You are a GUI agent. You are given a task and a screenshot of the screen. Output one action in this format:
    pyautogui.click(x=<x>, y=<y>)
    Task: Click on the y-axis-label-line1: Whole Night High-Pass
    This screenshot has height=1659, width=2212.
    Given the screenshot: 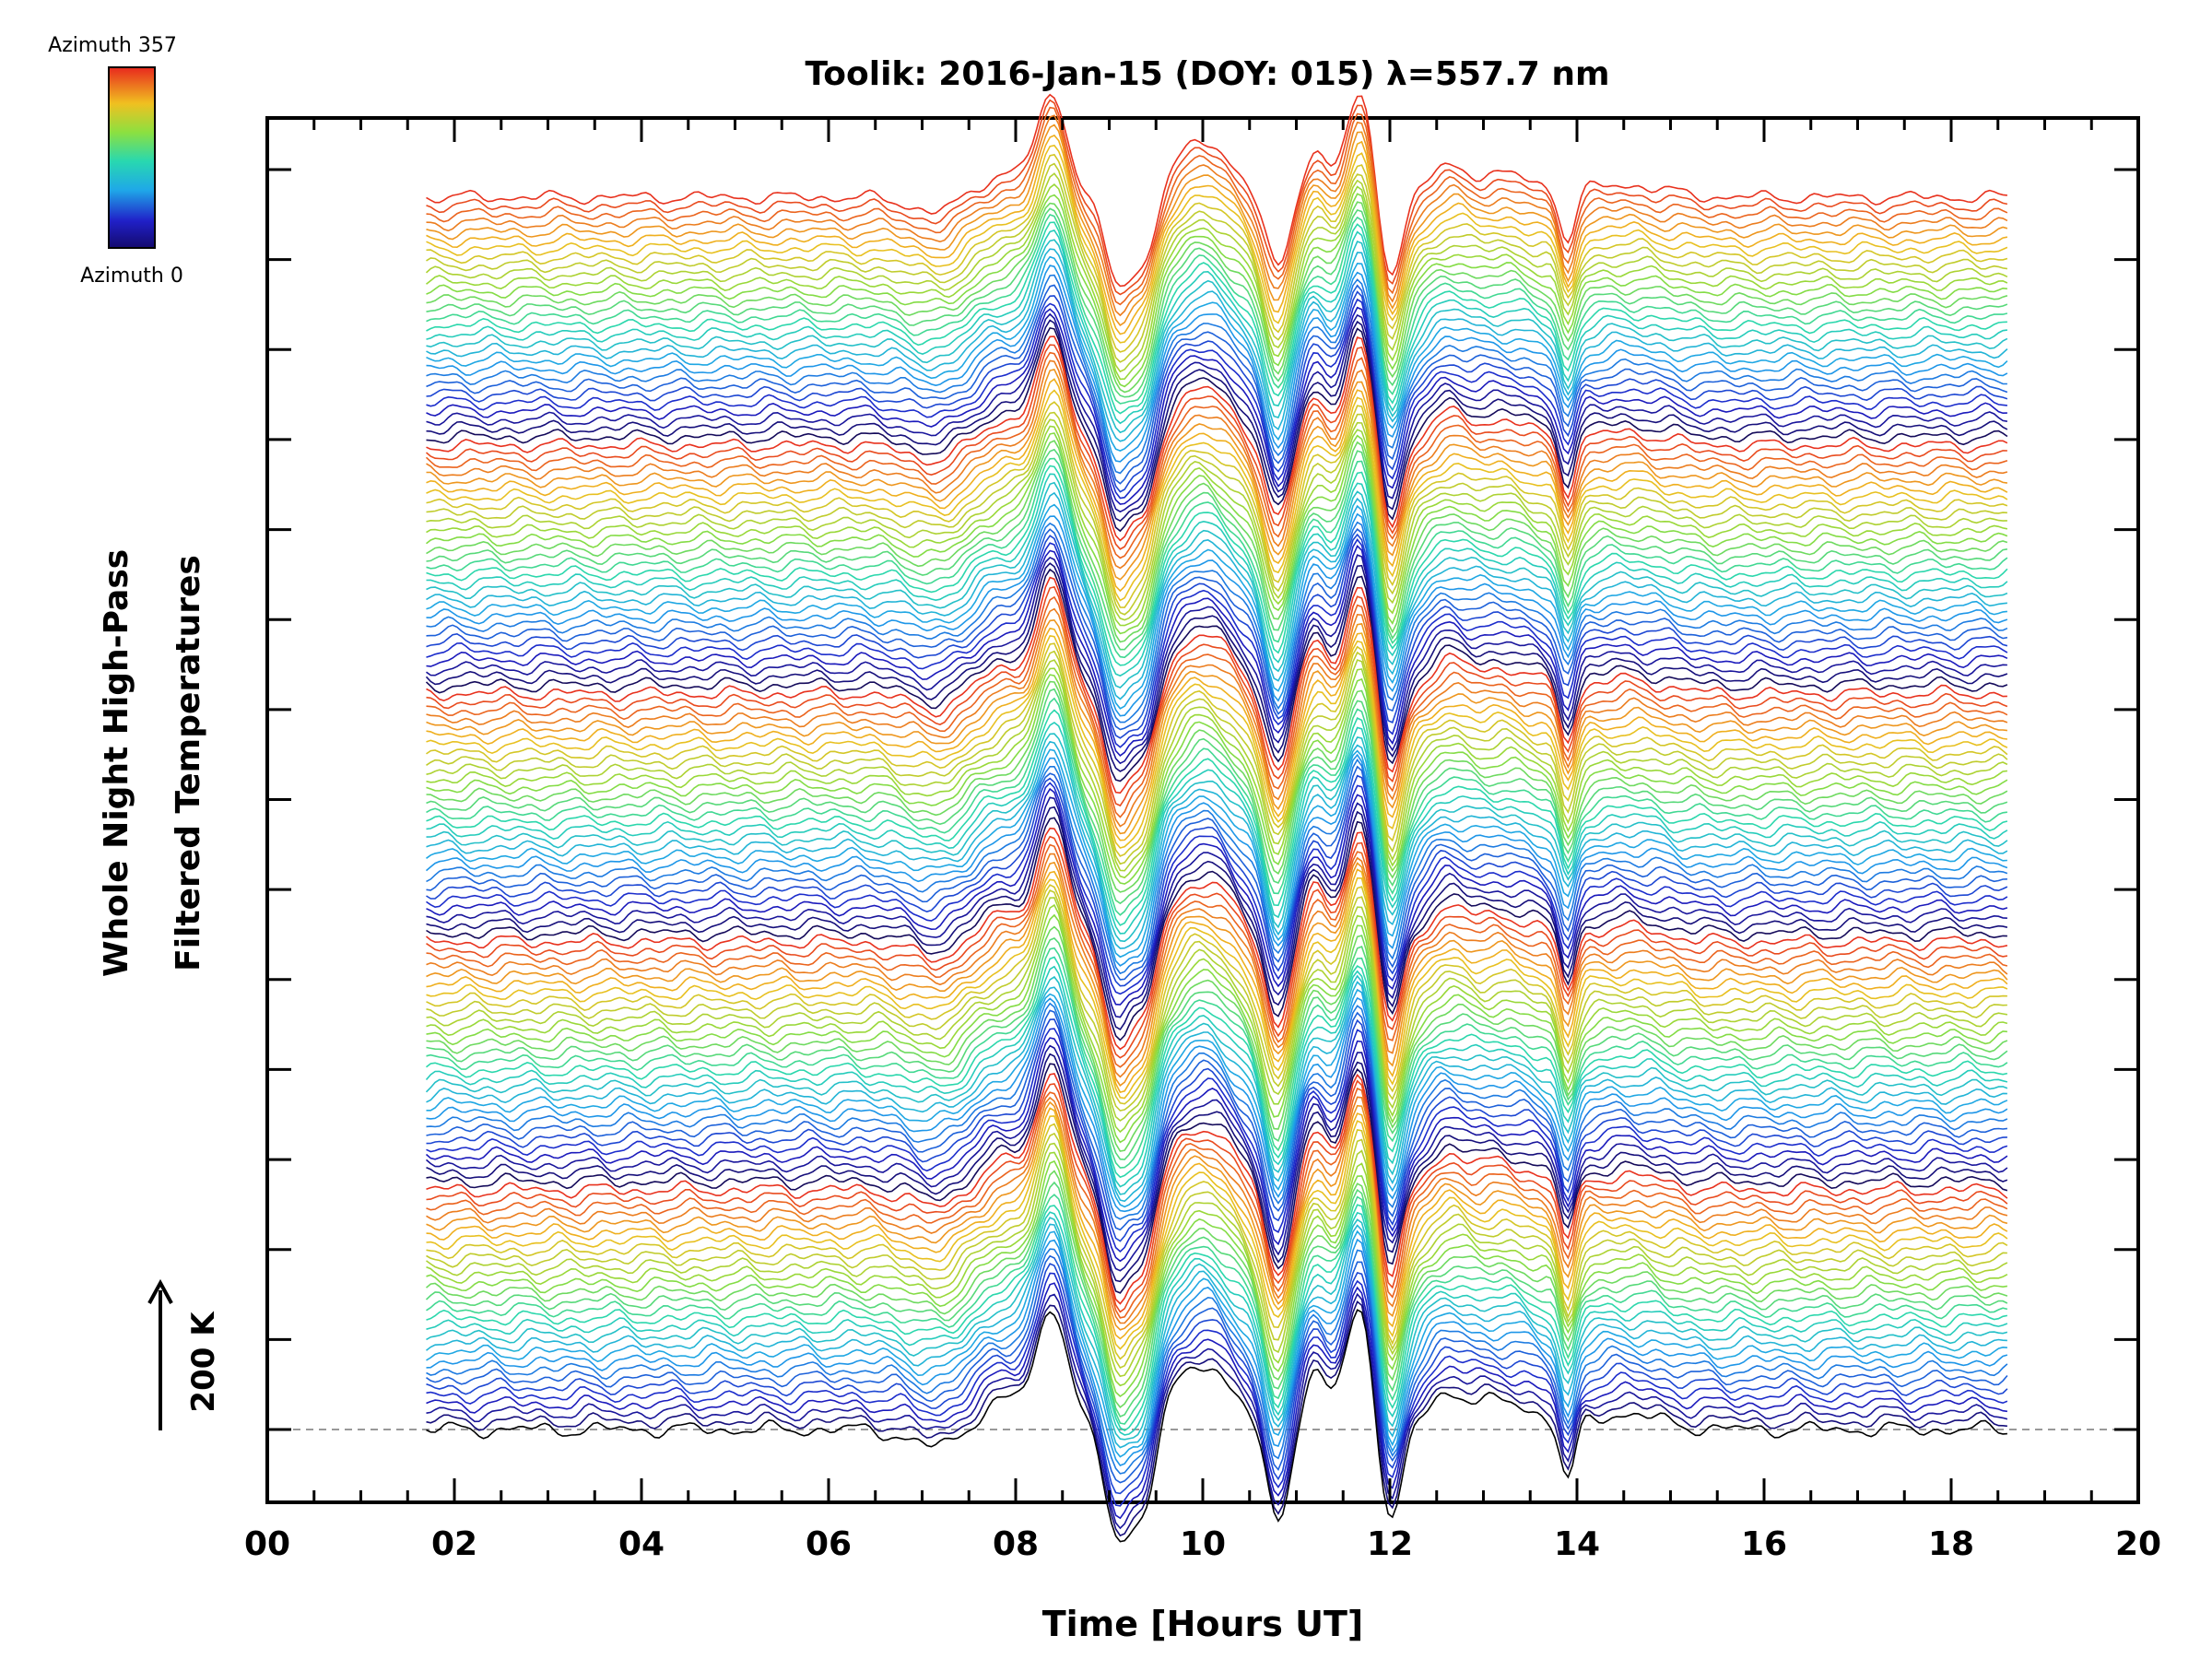 What is the action you would take?
    pyautogui.click(x=116, y=763)
    